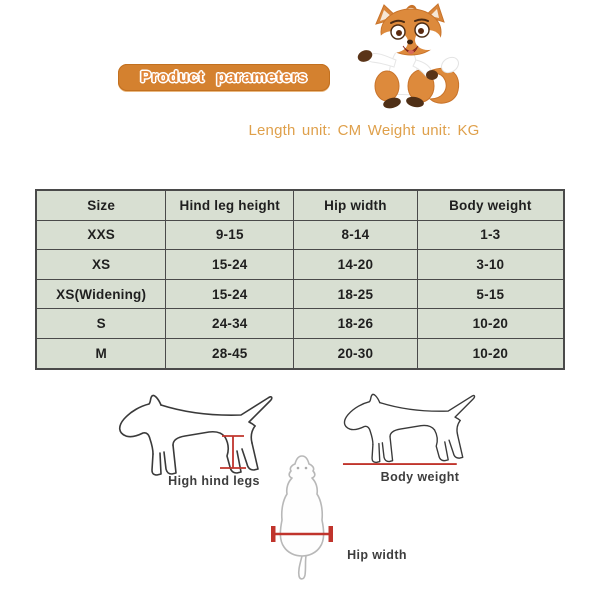 The width and height of the screenshot is (600, 600). I want to click on table-cell: 14-20, so click(355, 264).